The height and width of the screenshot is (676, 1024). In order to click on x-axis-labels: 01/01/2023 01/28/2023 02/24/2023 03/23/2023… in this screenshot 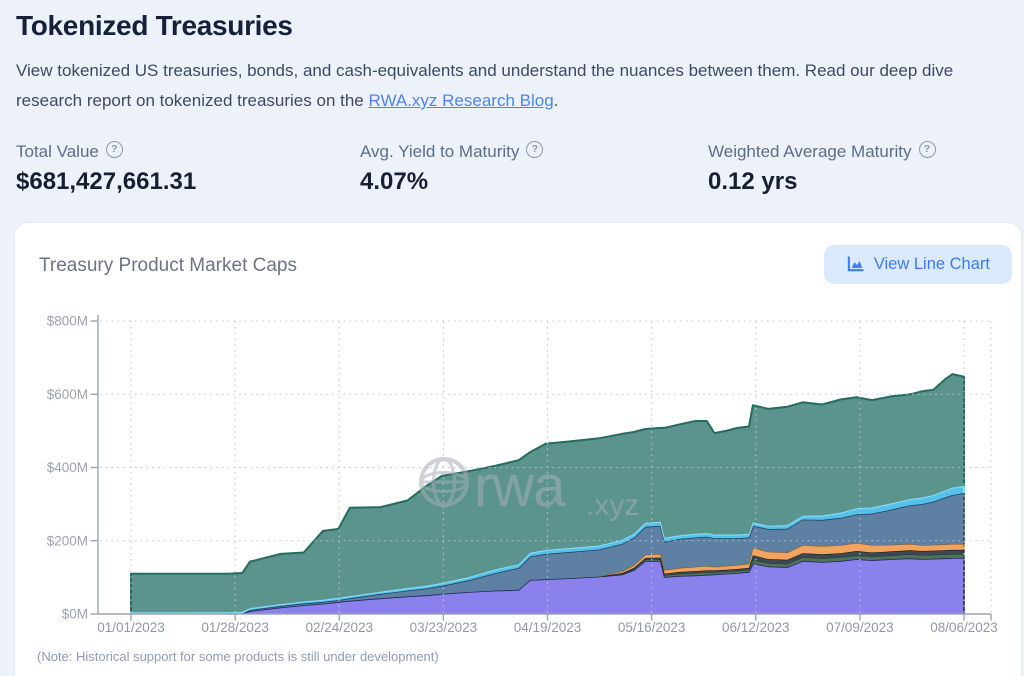, I will do `click(547, 627)`.